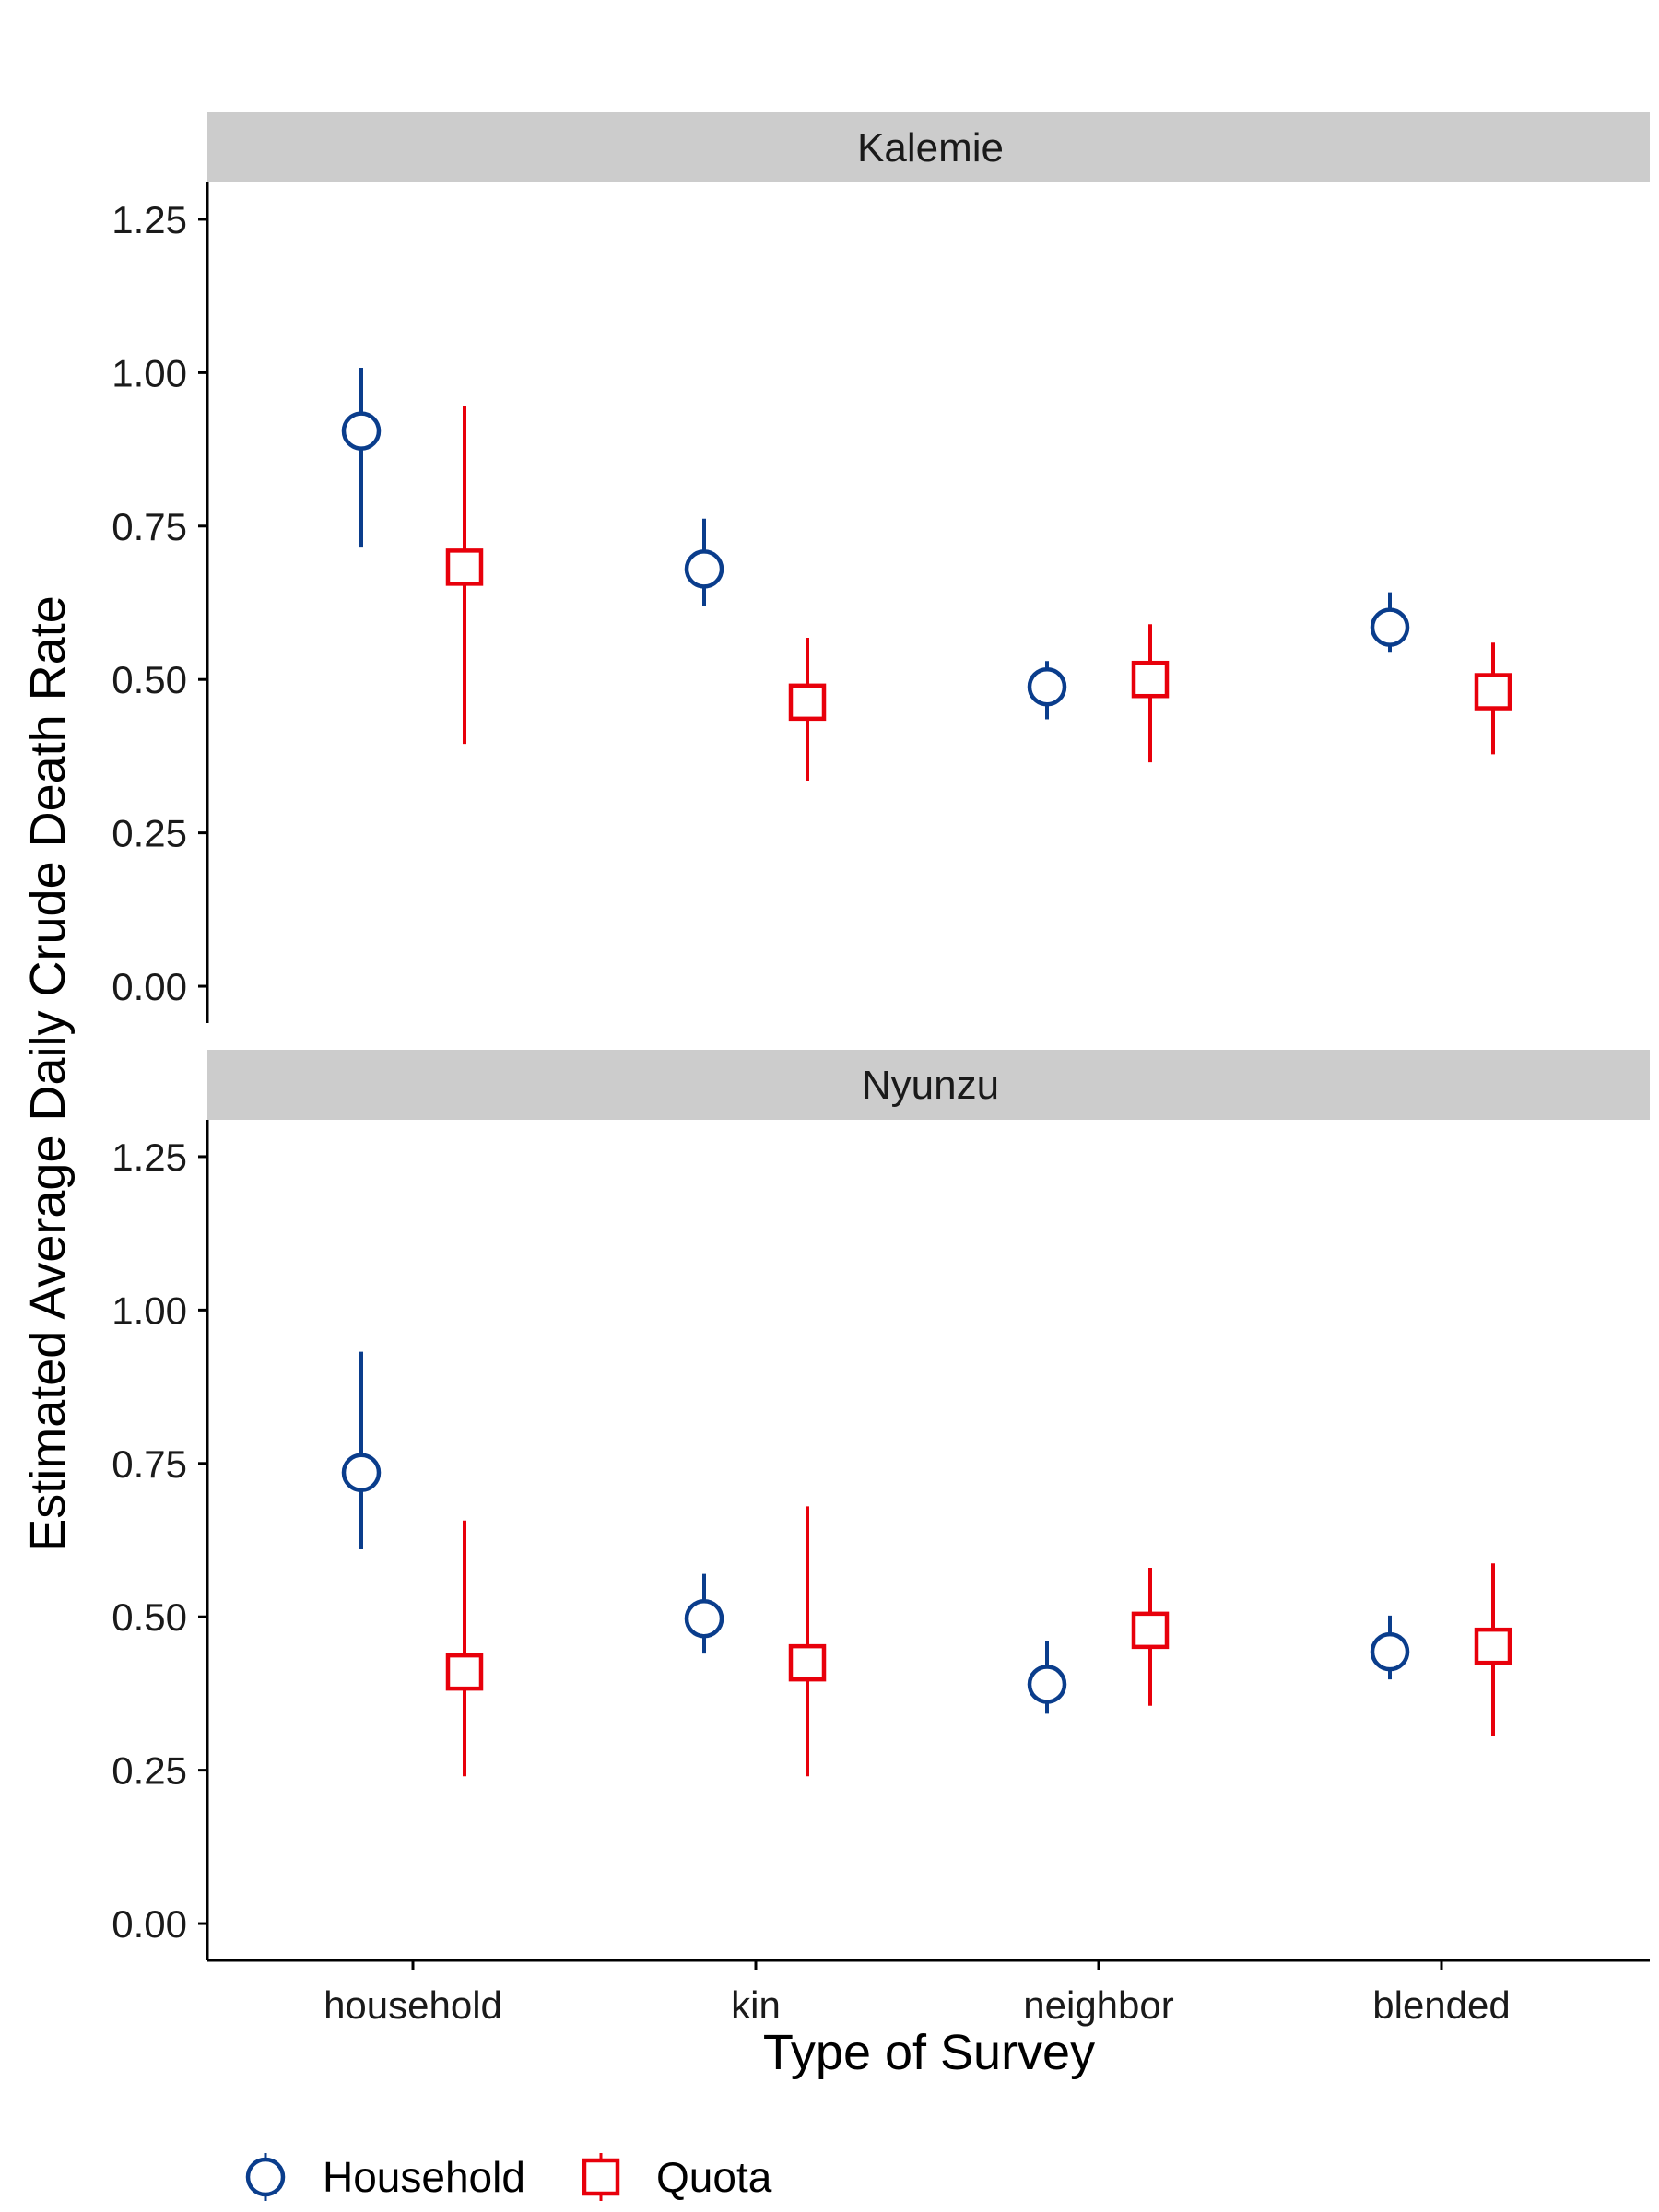 Image resolution: width=1659 pixels, height=2212 pixels. I want to click on legend: Household Quota, so click(508, 2177).